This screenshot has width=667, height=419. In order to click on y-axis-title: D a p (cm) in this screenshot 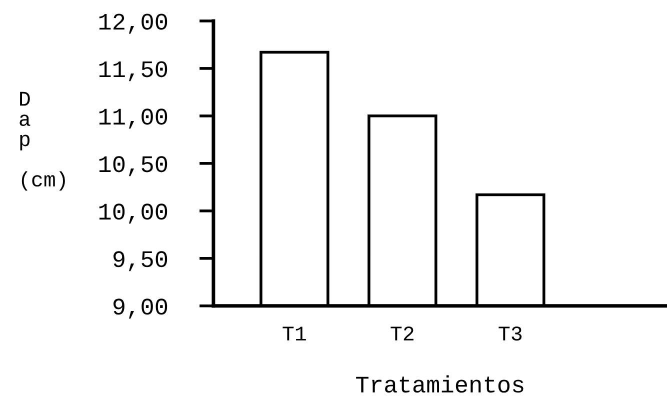, I will do `click(42, 141)`.